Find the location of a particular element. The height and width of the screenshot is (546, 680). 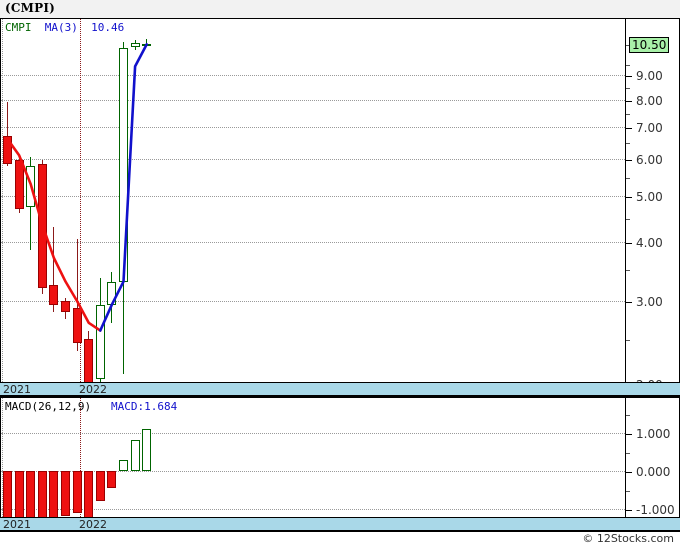

price-legend: CMPI MA(3) 10.46 is located at coordinates (64, 27).